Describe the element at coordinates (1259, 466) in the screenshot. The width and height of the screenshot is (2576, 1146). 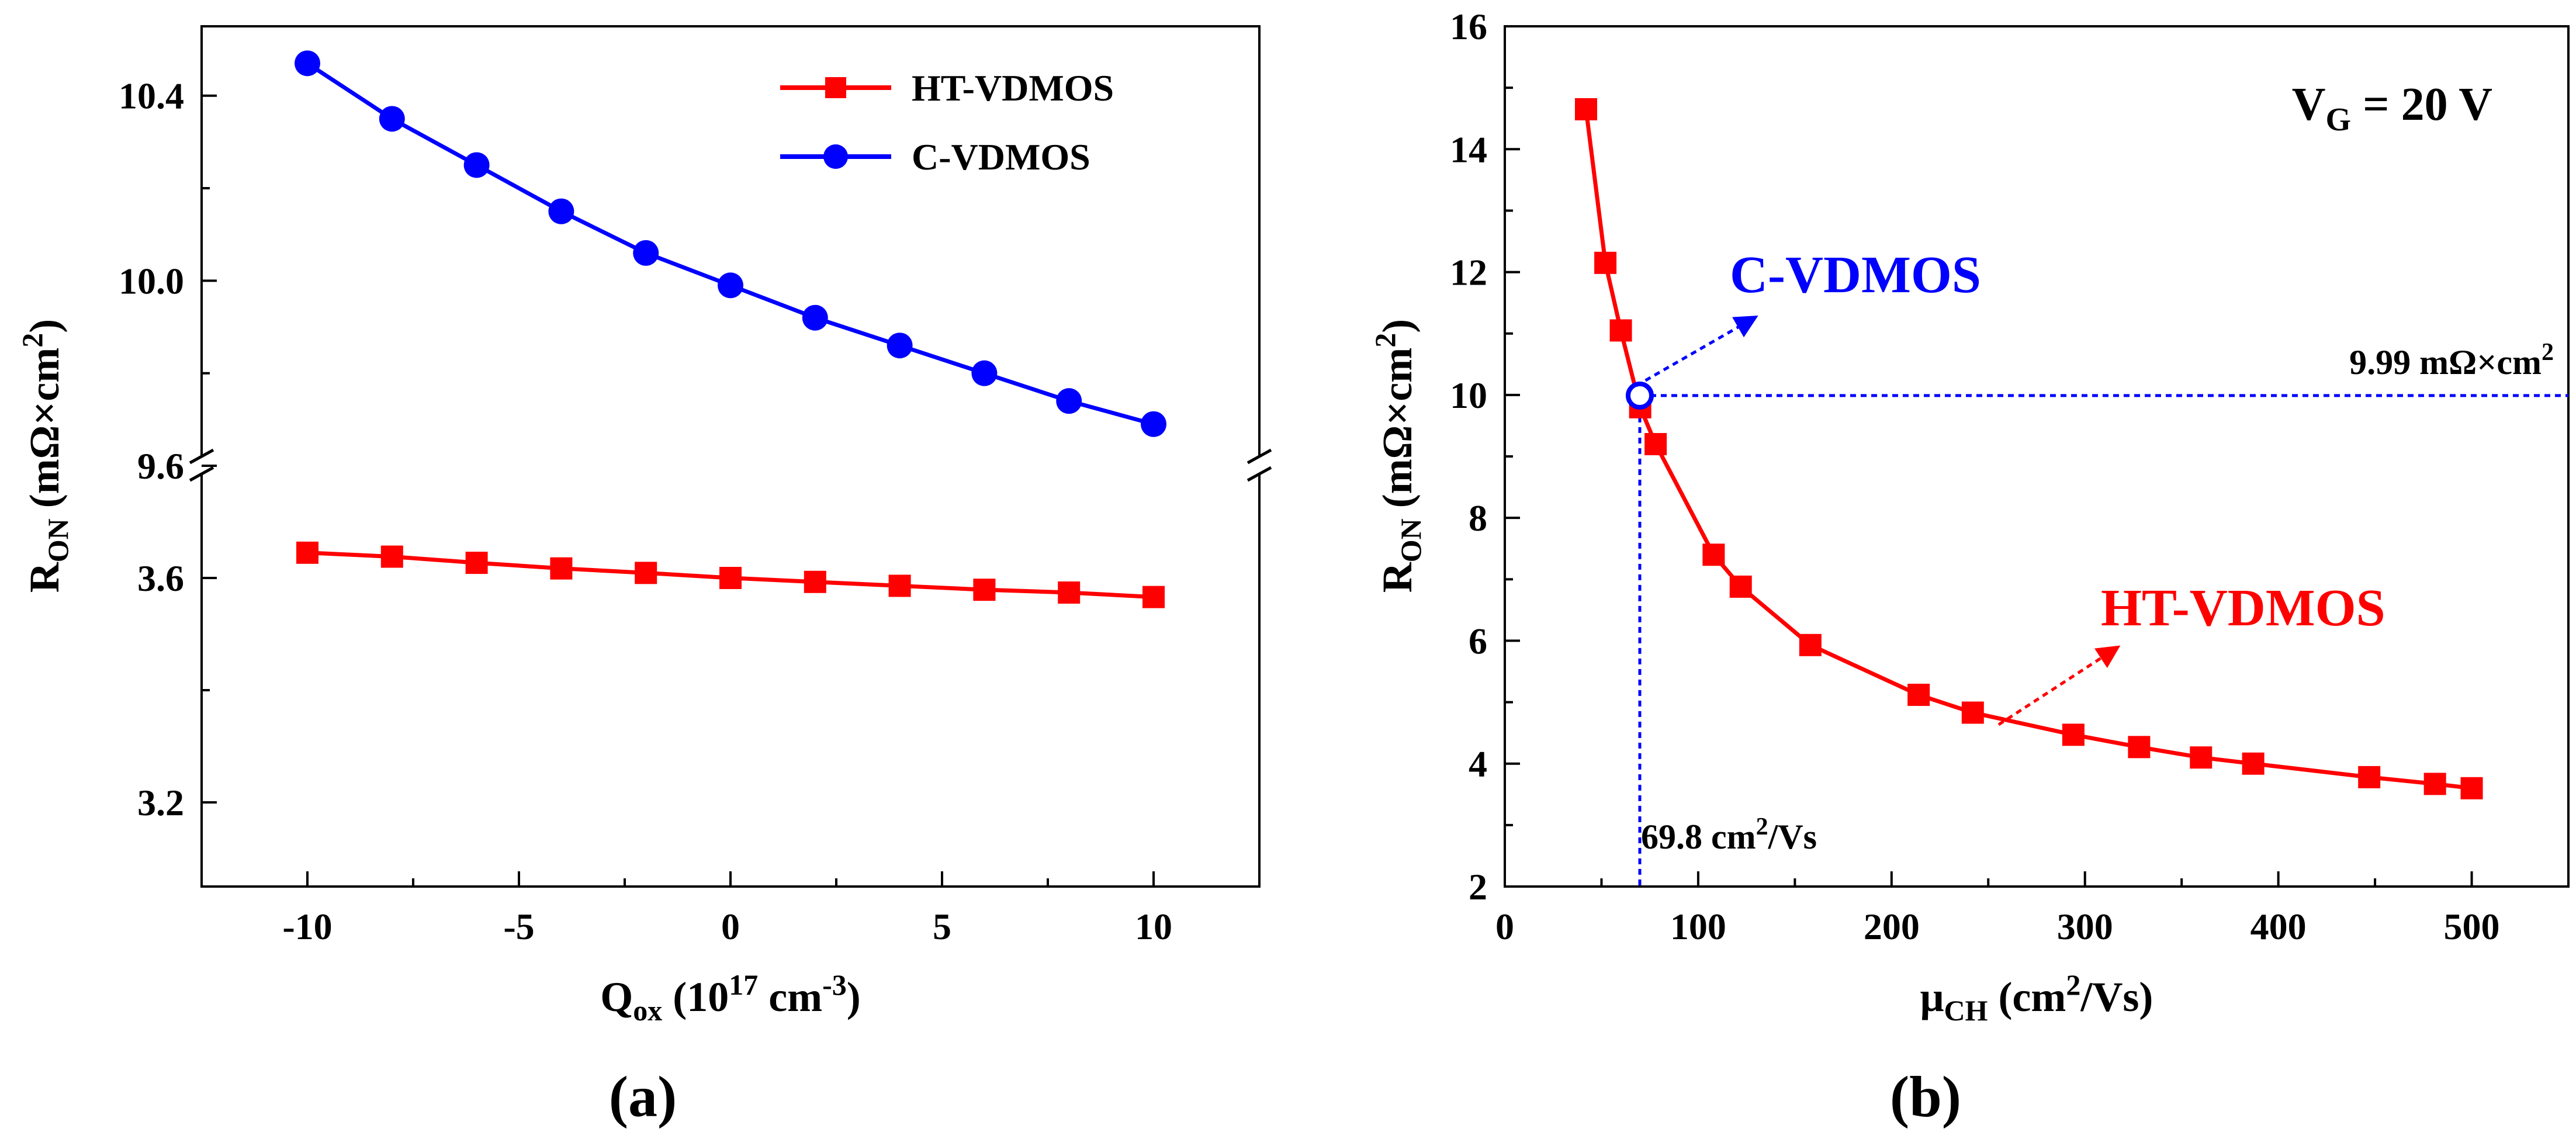
I see `panel-a-axis-break-gap-right` at that location.